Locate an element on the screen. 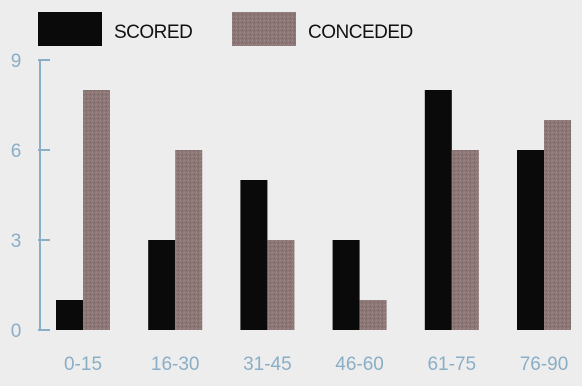  legend-swatch-scored is located at coordinates (70, 29).